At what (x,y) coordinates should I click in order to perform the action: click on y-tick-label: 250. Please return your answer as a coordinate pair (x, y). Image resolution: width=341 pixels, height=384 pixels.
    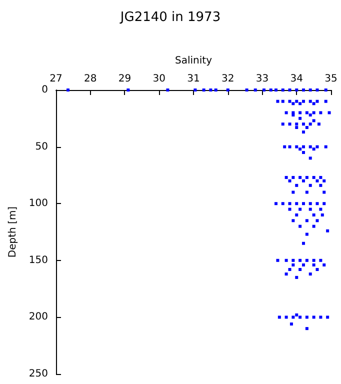
    Looking at the image, I should click on (38, 374).